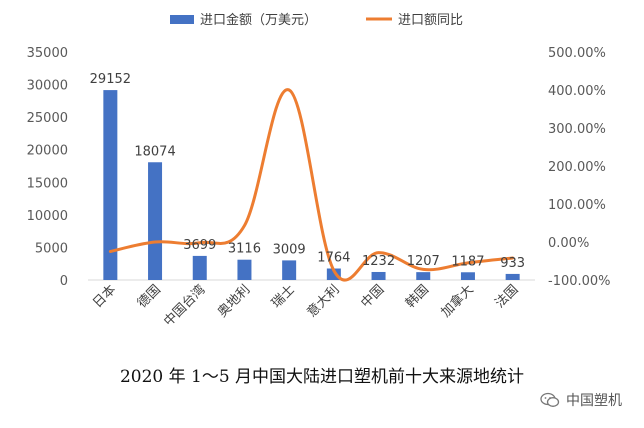  I want to click on category-label: 意大利, so click(323, 301).